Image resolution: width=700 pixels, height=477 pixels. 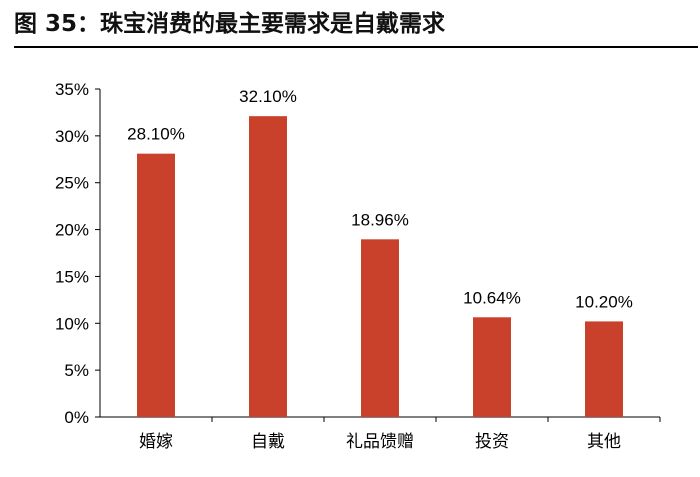 What do you see at coordinates (356, 47) in the screenshot?
I see `title-underline` at bounding box center [356, 47].